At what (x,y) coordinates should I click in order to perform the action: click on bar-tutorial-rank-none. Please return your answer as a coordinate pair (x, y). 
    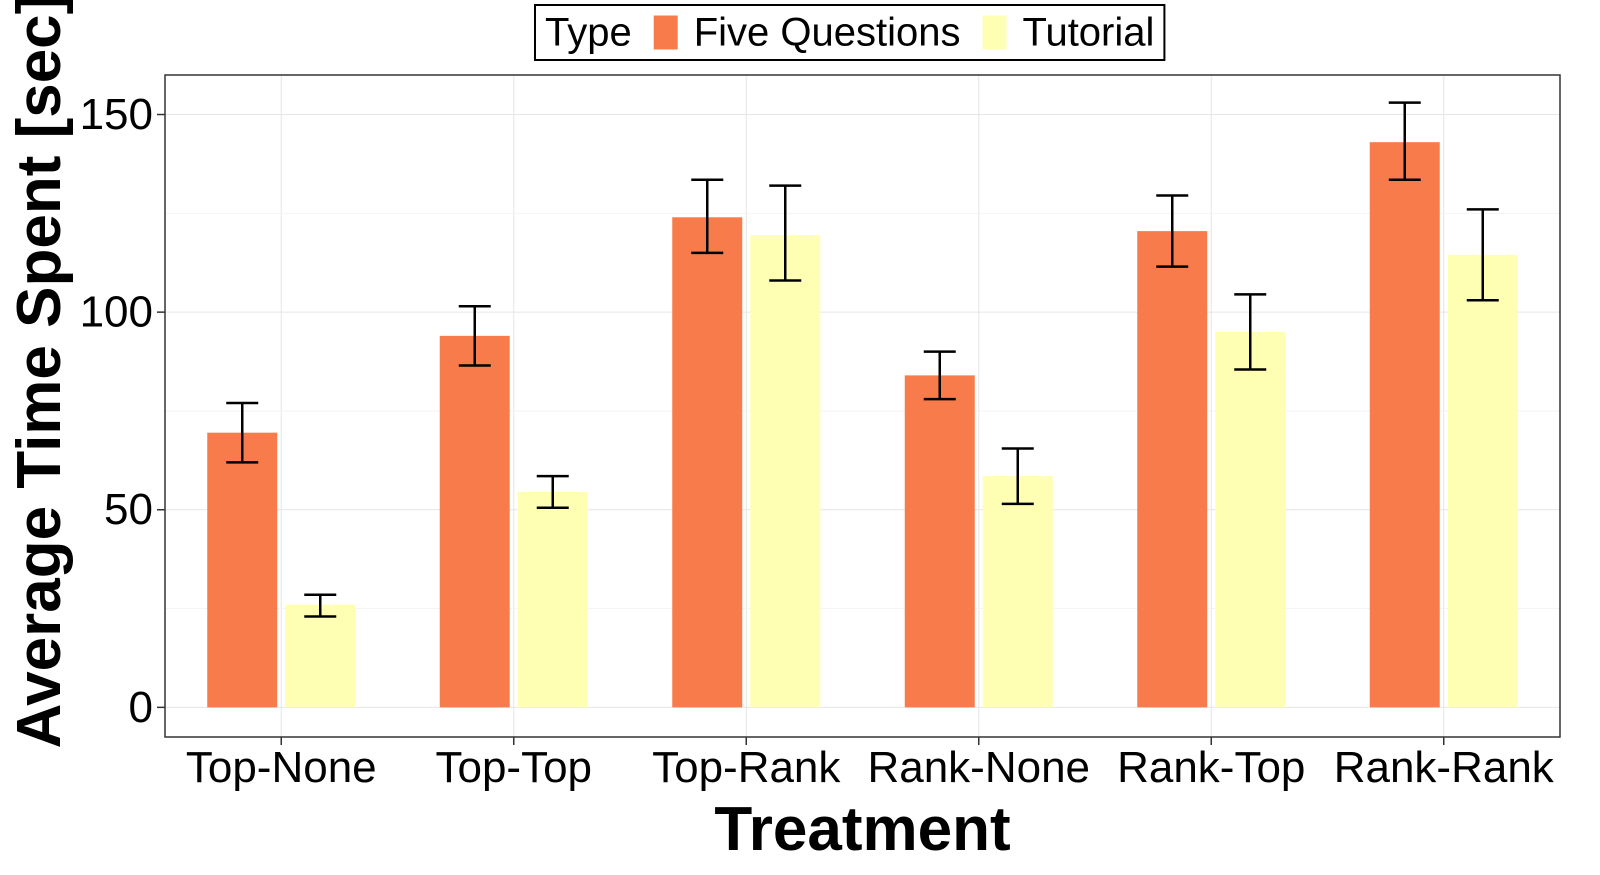
    Looking at the image, I should click on (1017, 592).